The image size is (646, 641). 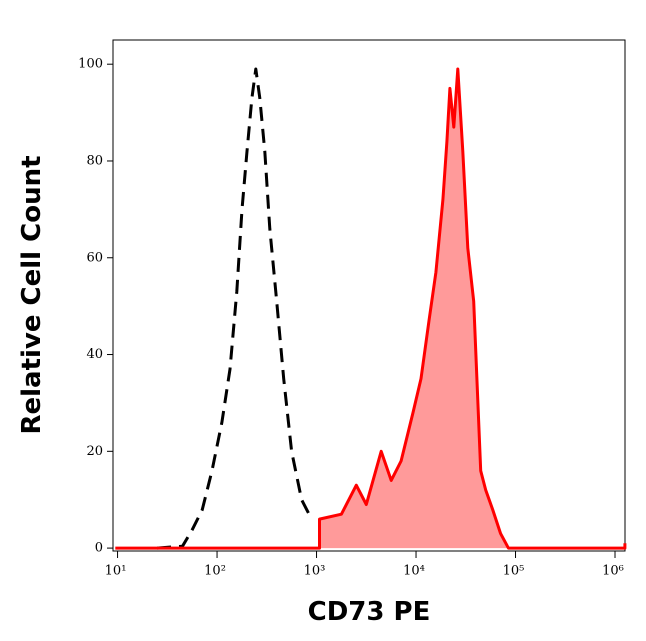 What do you see at coordinates (215, 571) in the screenshot?
I see `x-tick-label: 10²` at bounding box center [215, 571].